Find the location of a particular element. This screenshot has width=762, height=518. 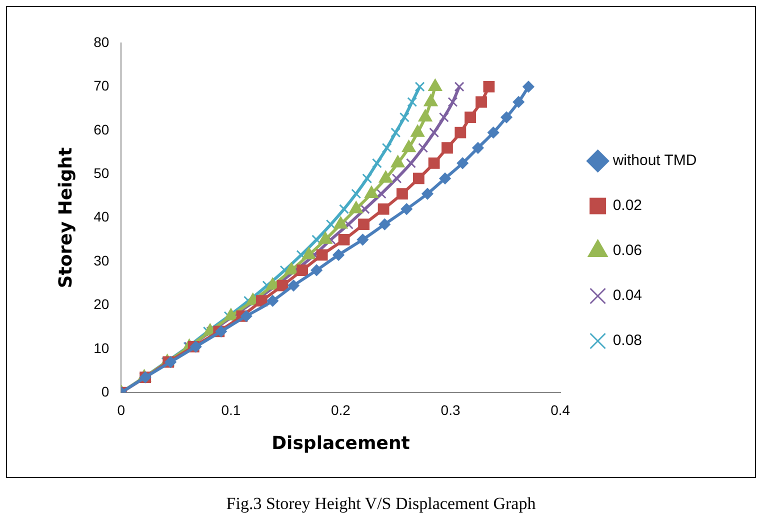

y-tick-label: 20 is located at coordinates (102, 304).